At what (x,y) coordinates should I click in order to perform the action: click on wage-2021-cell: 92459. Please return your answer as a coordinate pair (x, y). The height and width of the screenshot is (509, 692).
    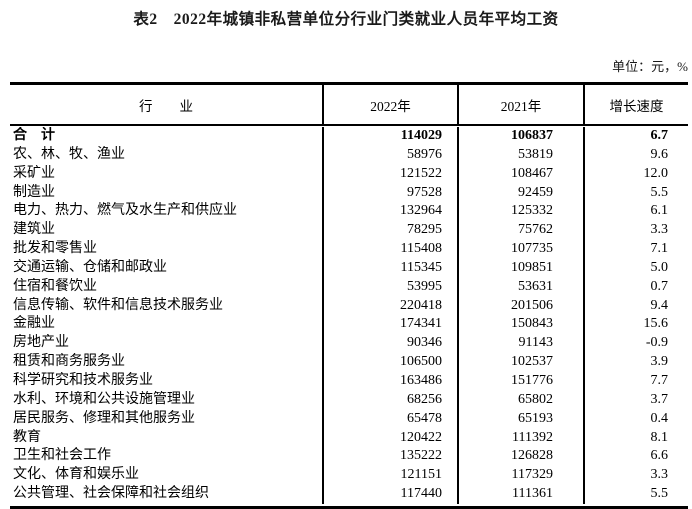
    Looking at the image, I should click on (520, 193).